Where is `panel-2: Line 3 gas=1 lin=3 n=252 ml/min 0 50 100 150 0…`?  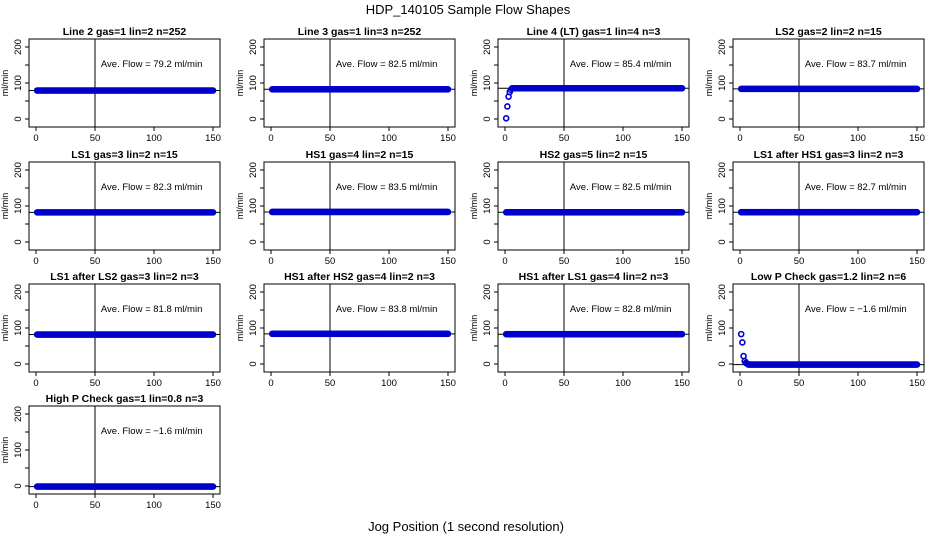 panel-2: Line 3 gas=1 lin=3 n=252 ml/min 0 50 100 150 0… is located at coordinates (345, 85).